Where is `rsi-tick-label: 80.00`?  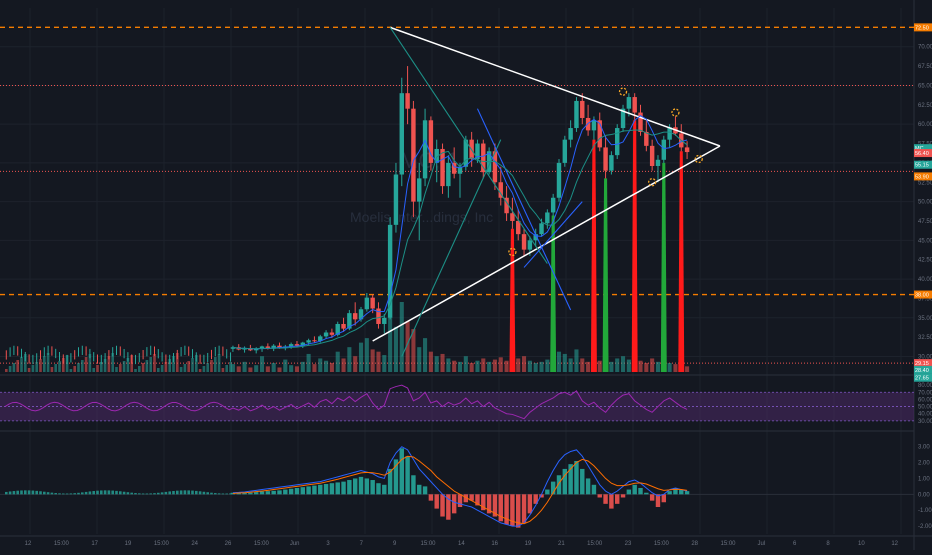 rsi-tick-label: 80.00 is located at coordinates (925, 386).